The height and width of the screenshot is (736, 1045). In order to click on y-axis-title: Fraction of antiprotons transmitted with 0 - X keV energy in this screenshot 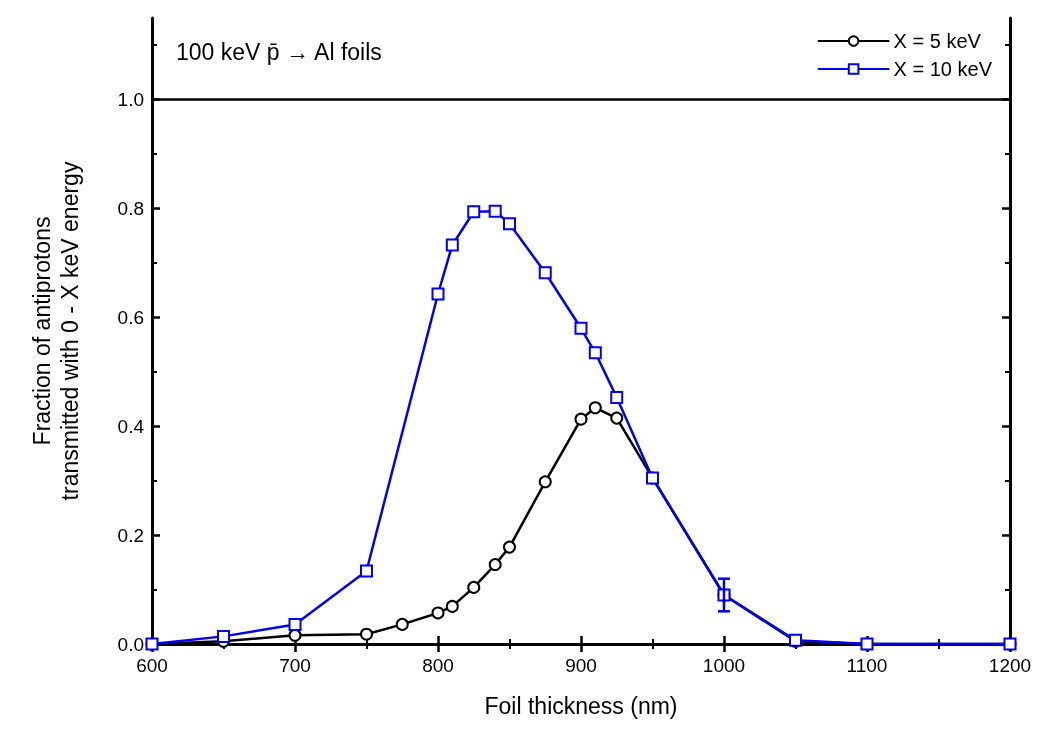, I will do `click(56, 331)`.